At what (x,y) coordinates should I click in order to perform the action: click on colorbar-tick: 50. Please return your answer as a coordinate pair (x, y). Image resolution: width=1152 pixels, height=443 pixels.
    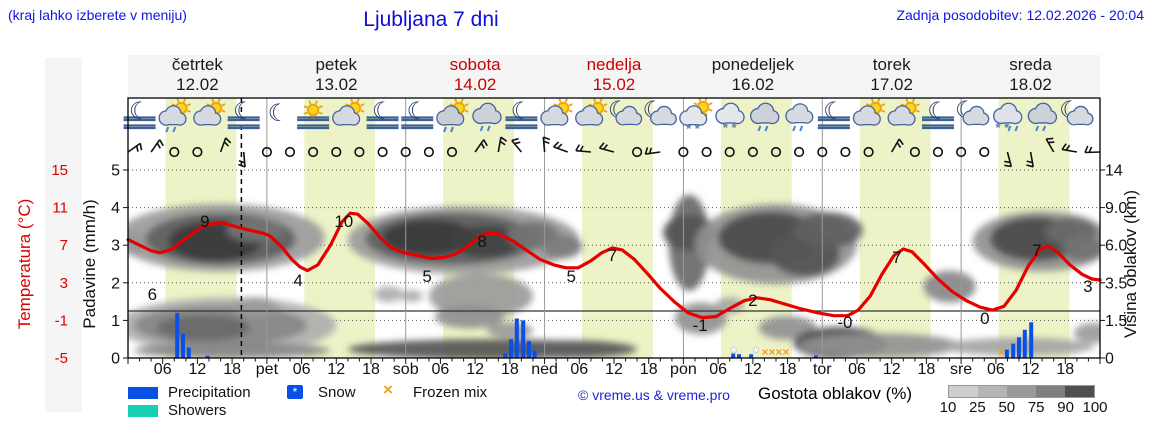
    Looking at the image, I should click on (1007, 407).